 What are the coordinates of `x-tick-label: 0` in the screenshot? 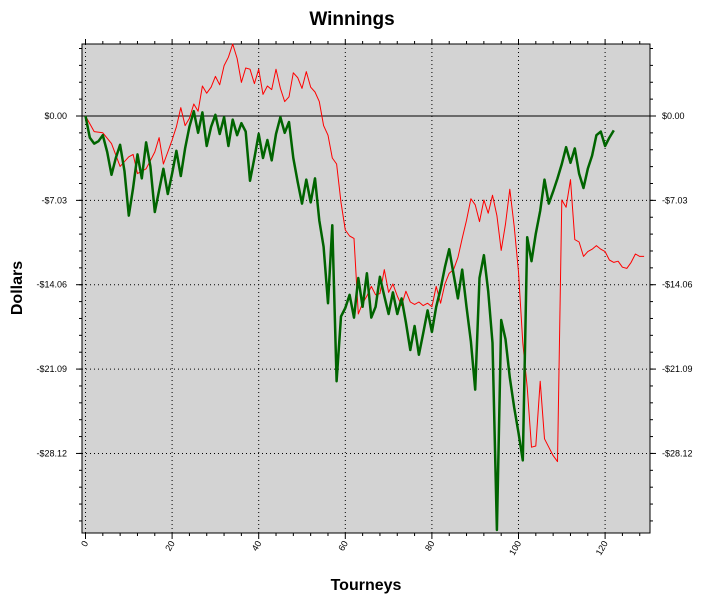 It's located at (84, 543).